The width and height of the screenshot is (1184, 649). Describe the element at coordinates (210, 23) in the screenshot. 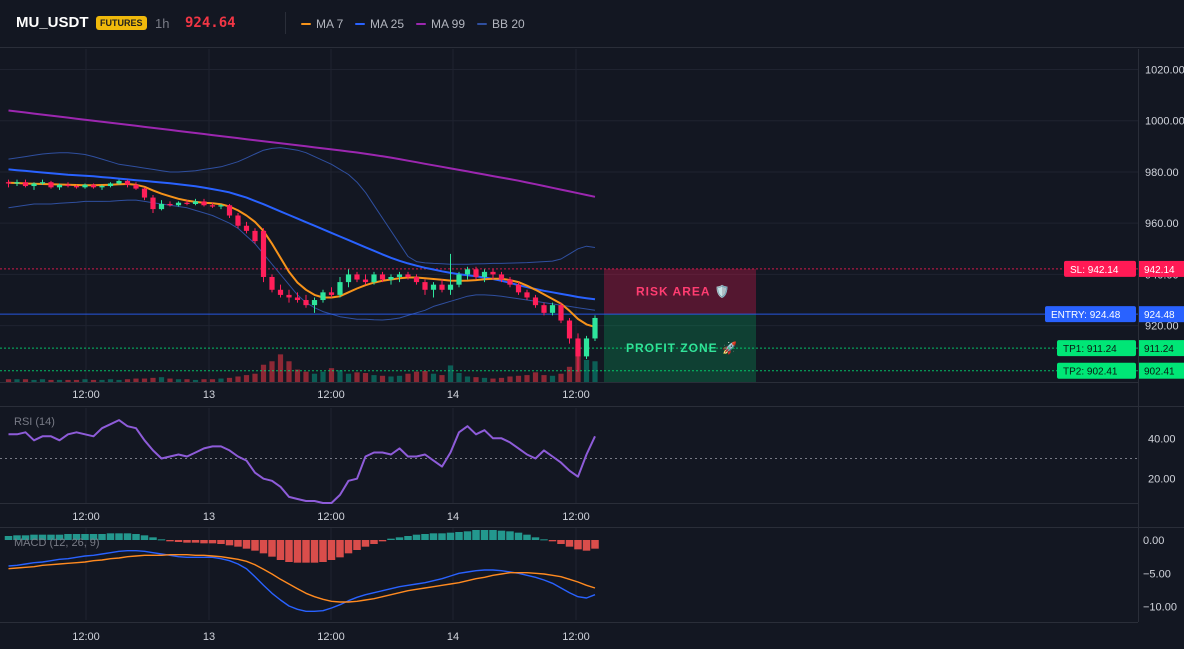

I see `last-price: 924.64` at that location.